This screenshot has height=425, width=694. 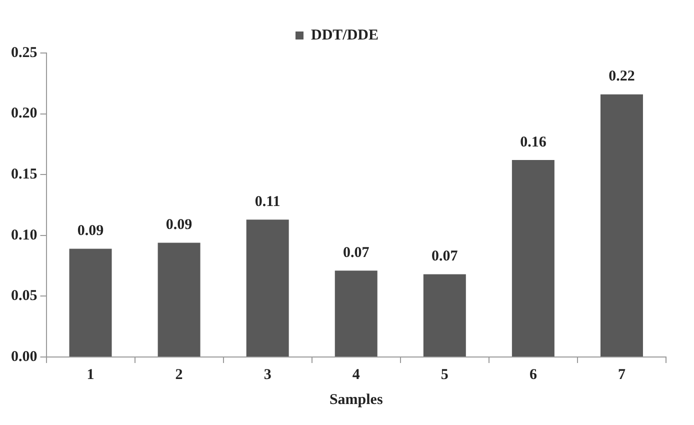 I want to click on x-tick-label: 3, so click(x=268, y=374).